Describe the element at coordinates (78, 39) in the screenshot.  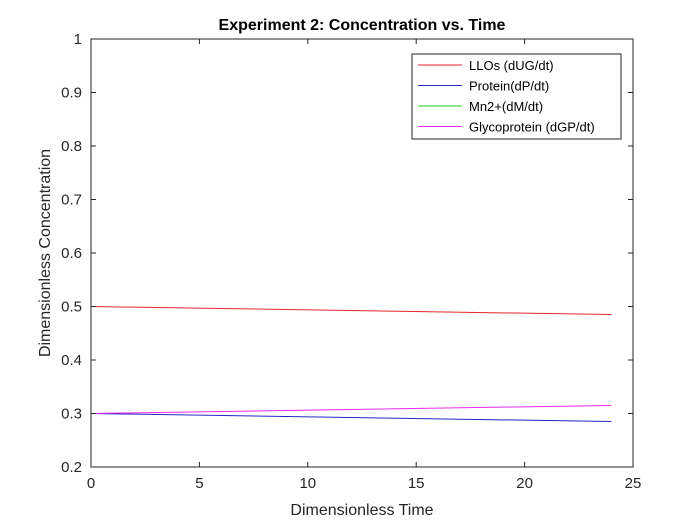
I see `y-tick-label: 1` at that location.